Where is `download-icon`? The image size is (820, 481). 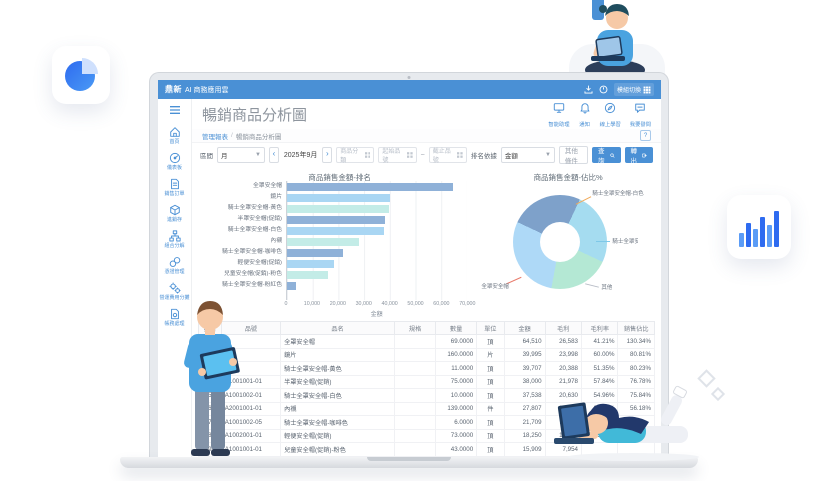
download-icon is located at coordinates (588, 89).